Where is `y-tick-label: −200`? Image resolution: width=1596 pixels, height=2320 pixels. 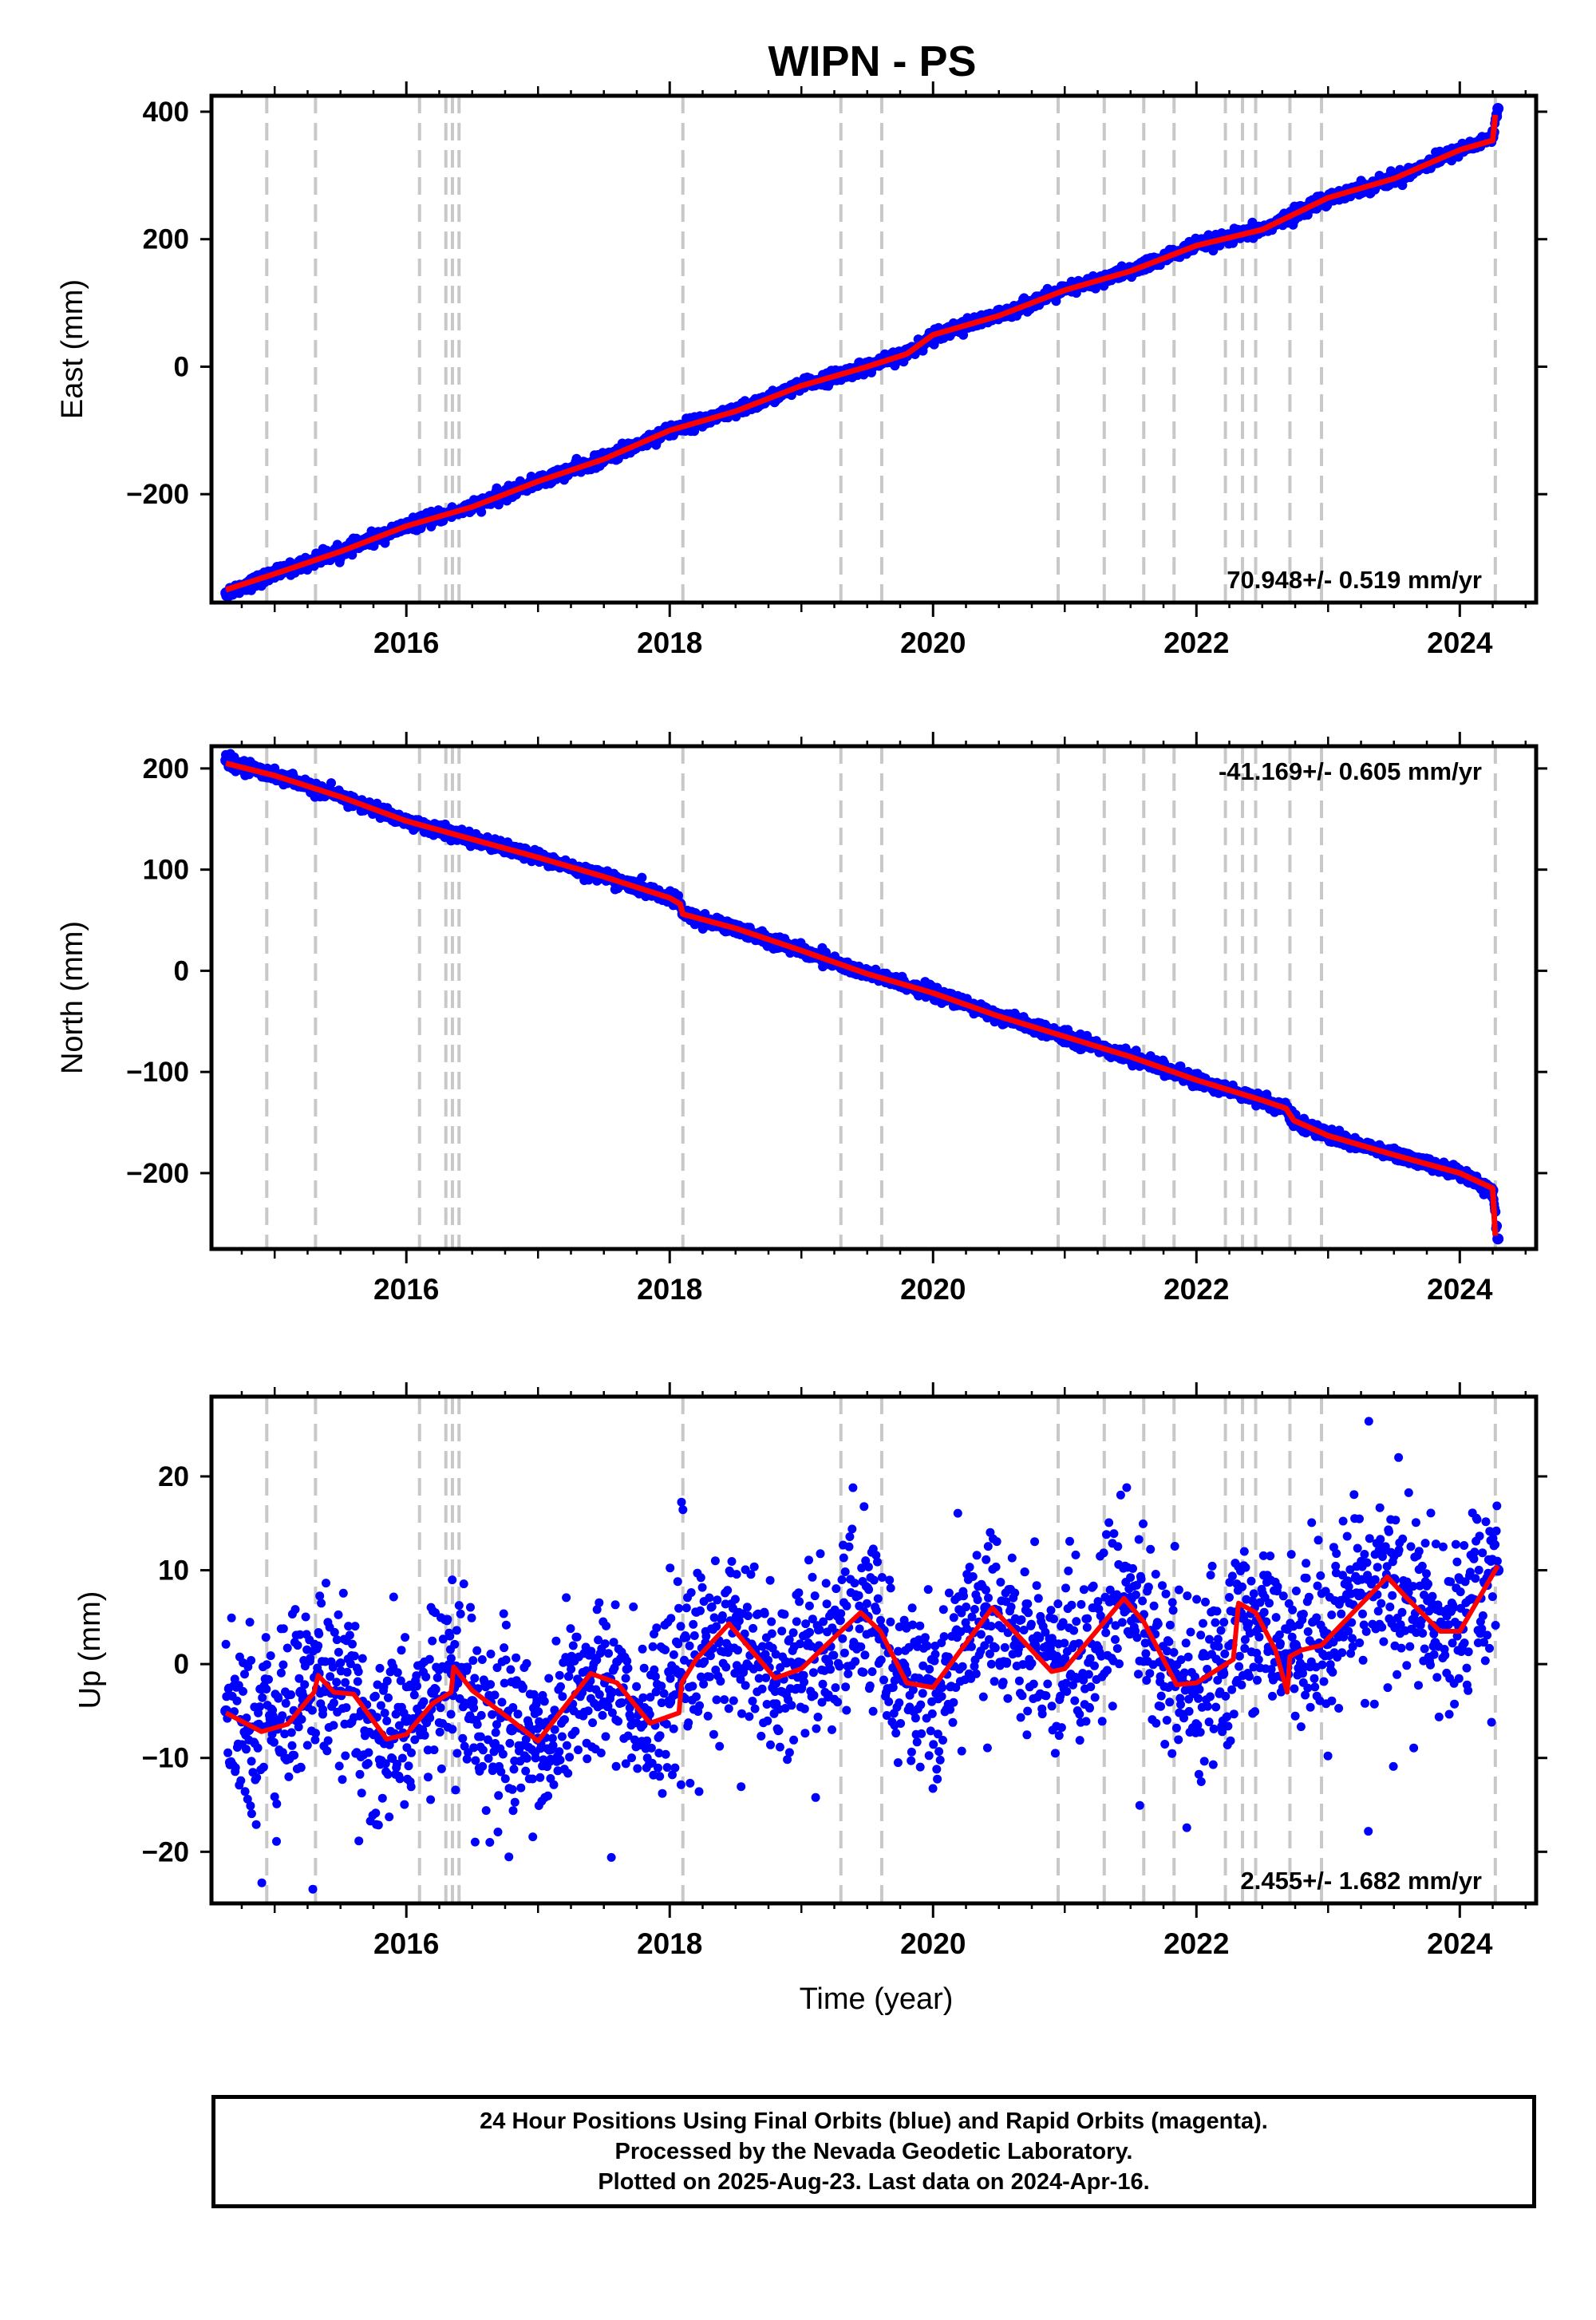
y-tick-label: −200 is located at coordinates (157, 494).